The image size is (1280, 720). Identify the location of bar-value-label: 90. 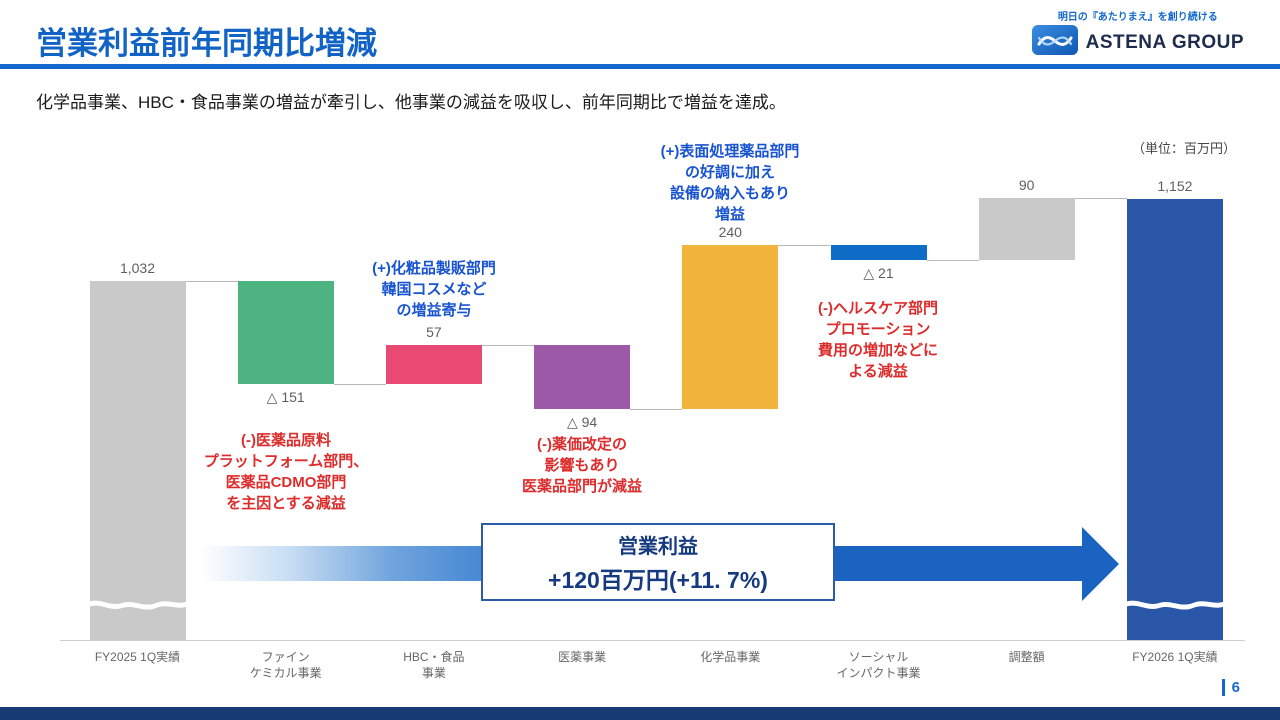
(1026, 185).